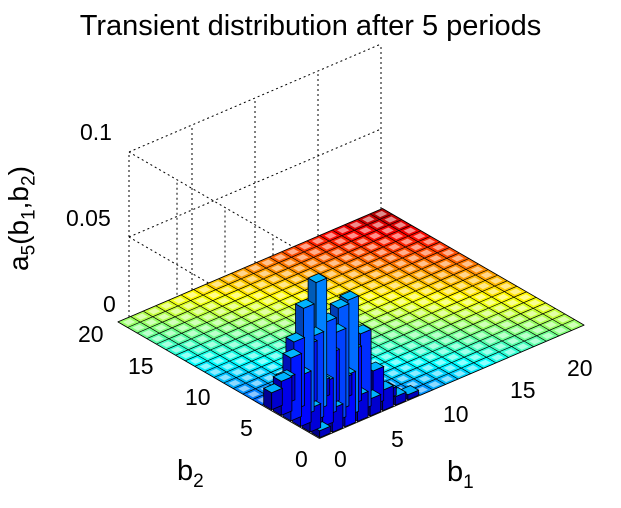 This screenshot has height=508, width=621. I want to click on x-axis-label-main: b, so click(455, 472).